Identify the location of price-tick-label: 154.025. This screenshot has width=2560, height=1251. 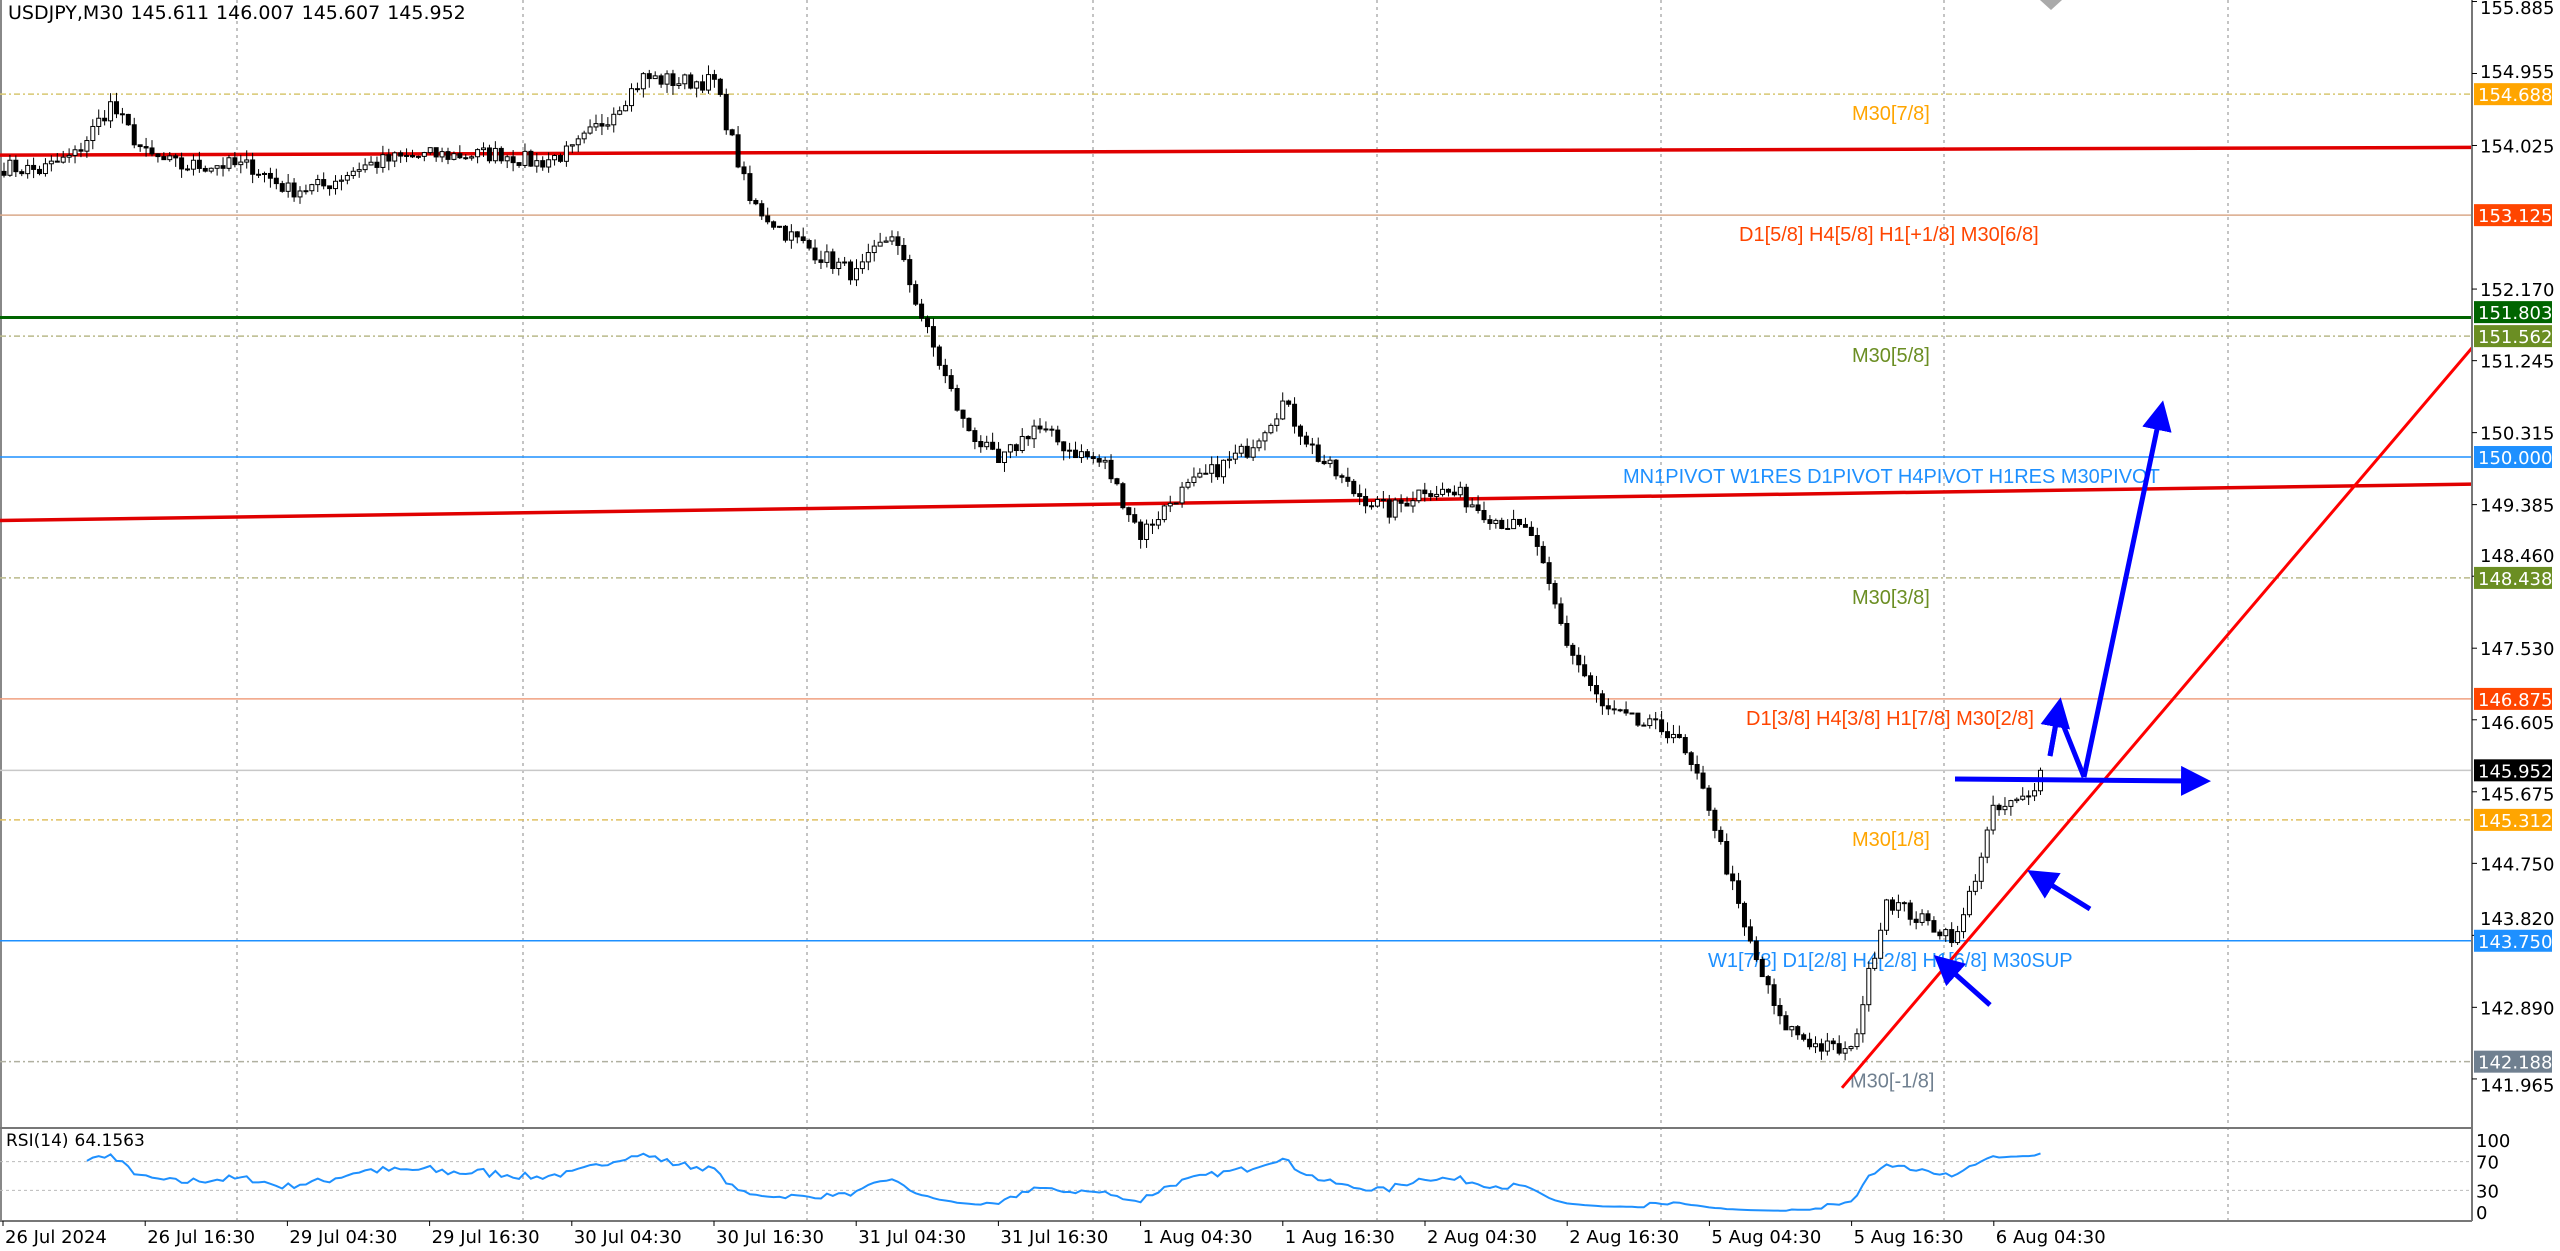
(2517, 146).